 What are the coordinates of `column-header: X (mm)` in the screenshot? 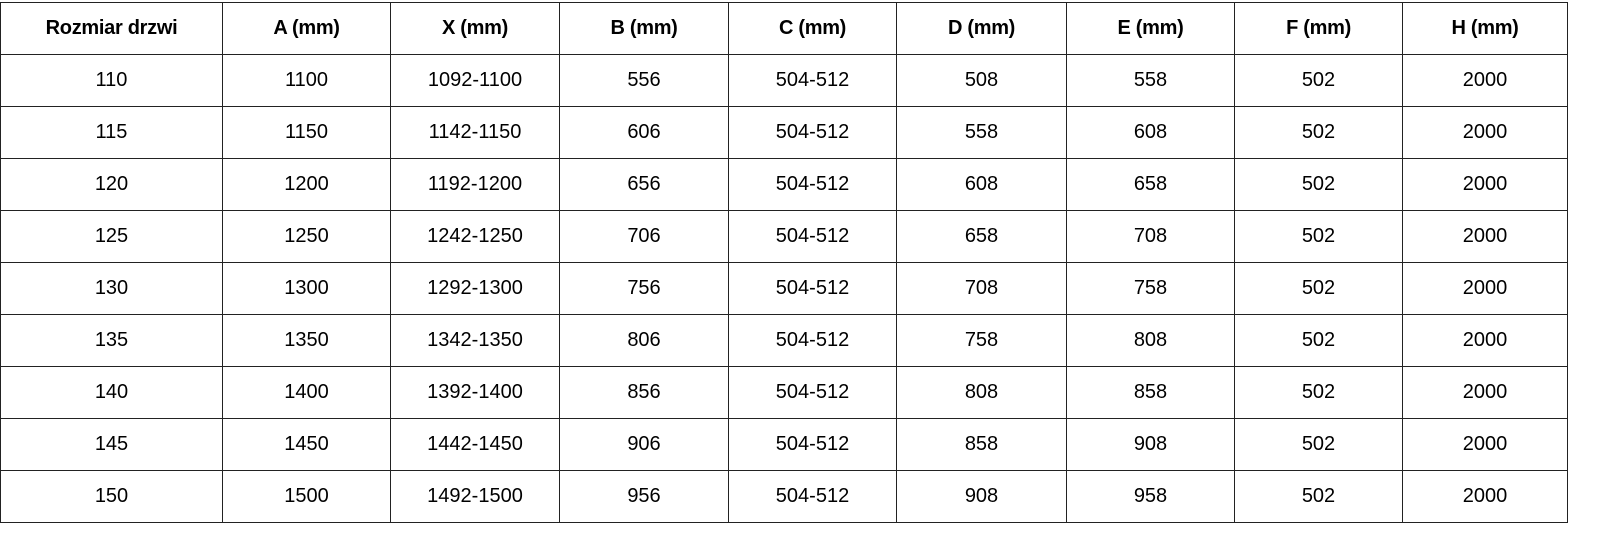 It's located at (475, 28).